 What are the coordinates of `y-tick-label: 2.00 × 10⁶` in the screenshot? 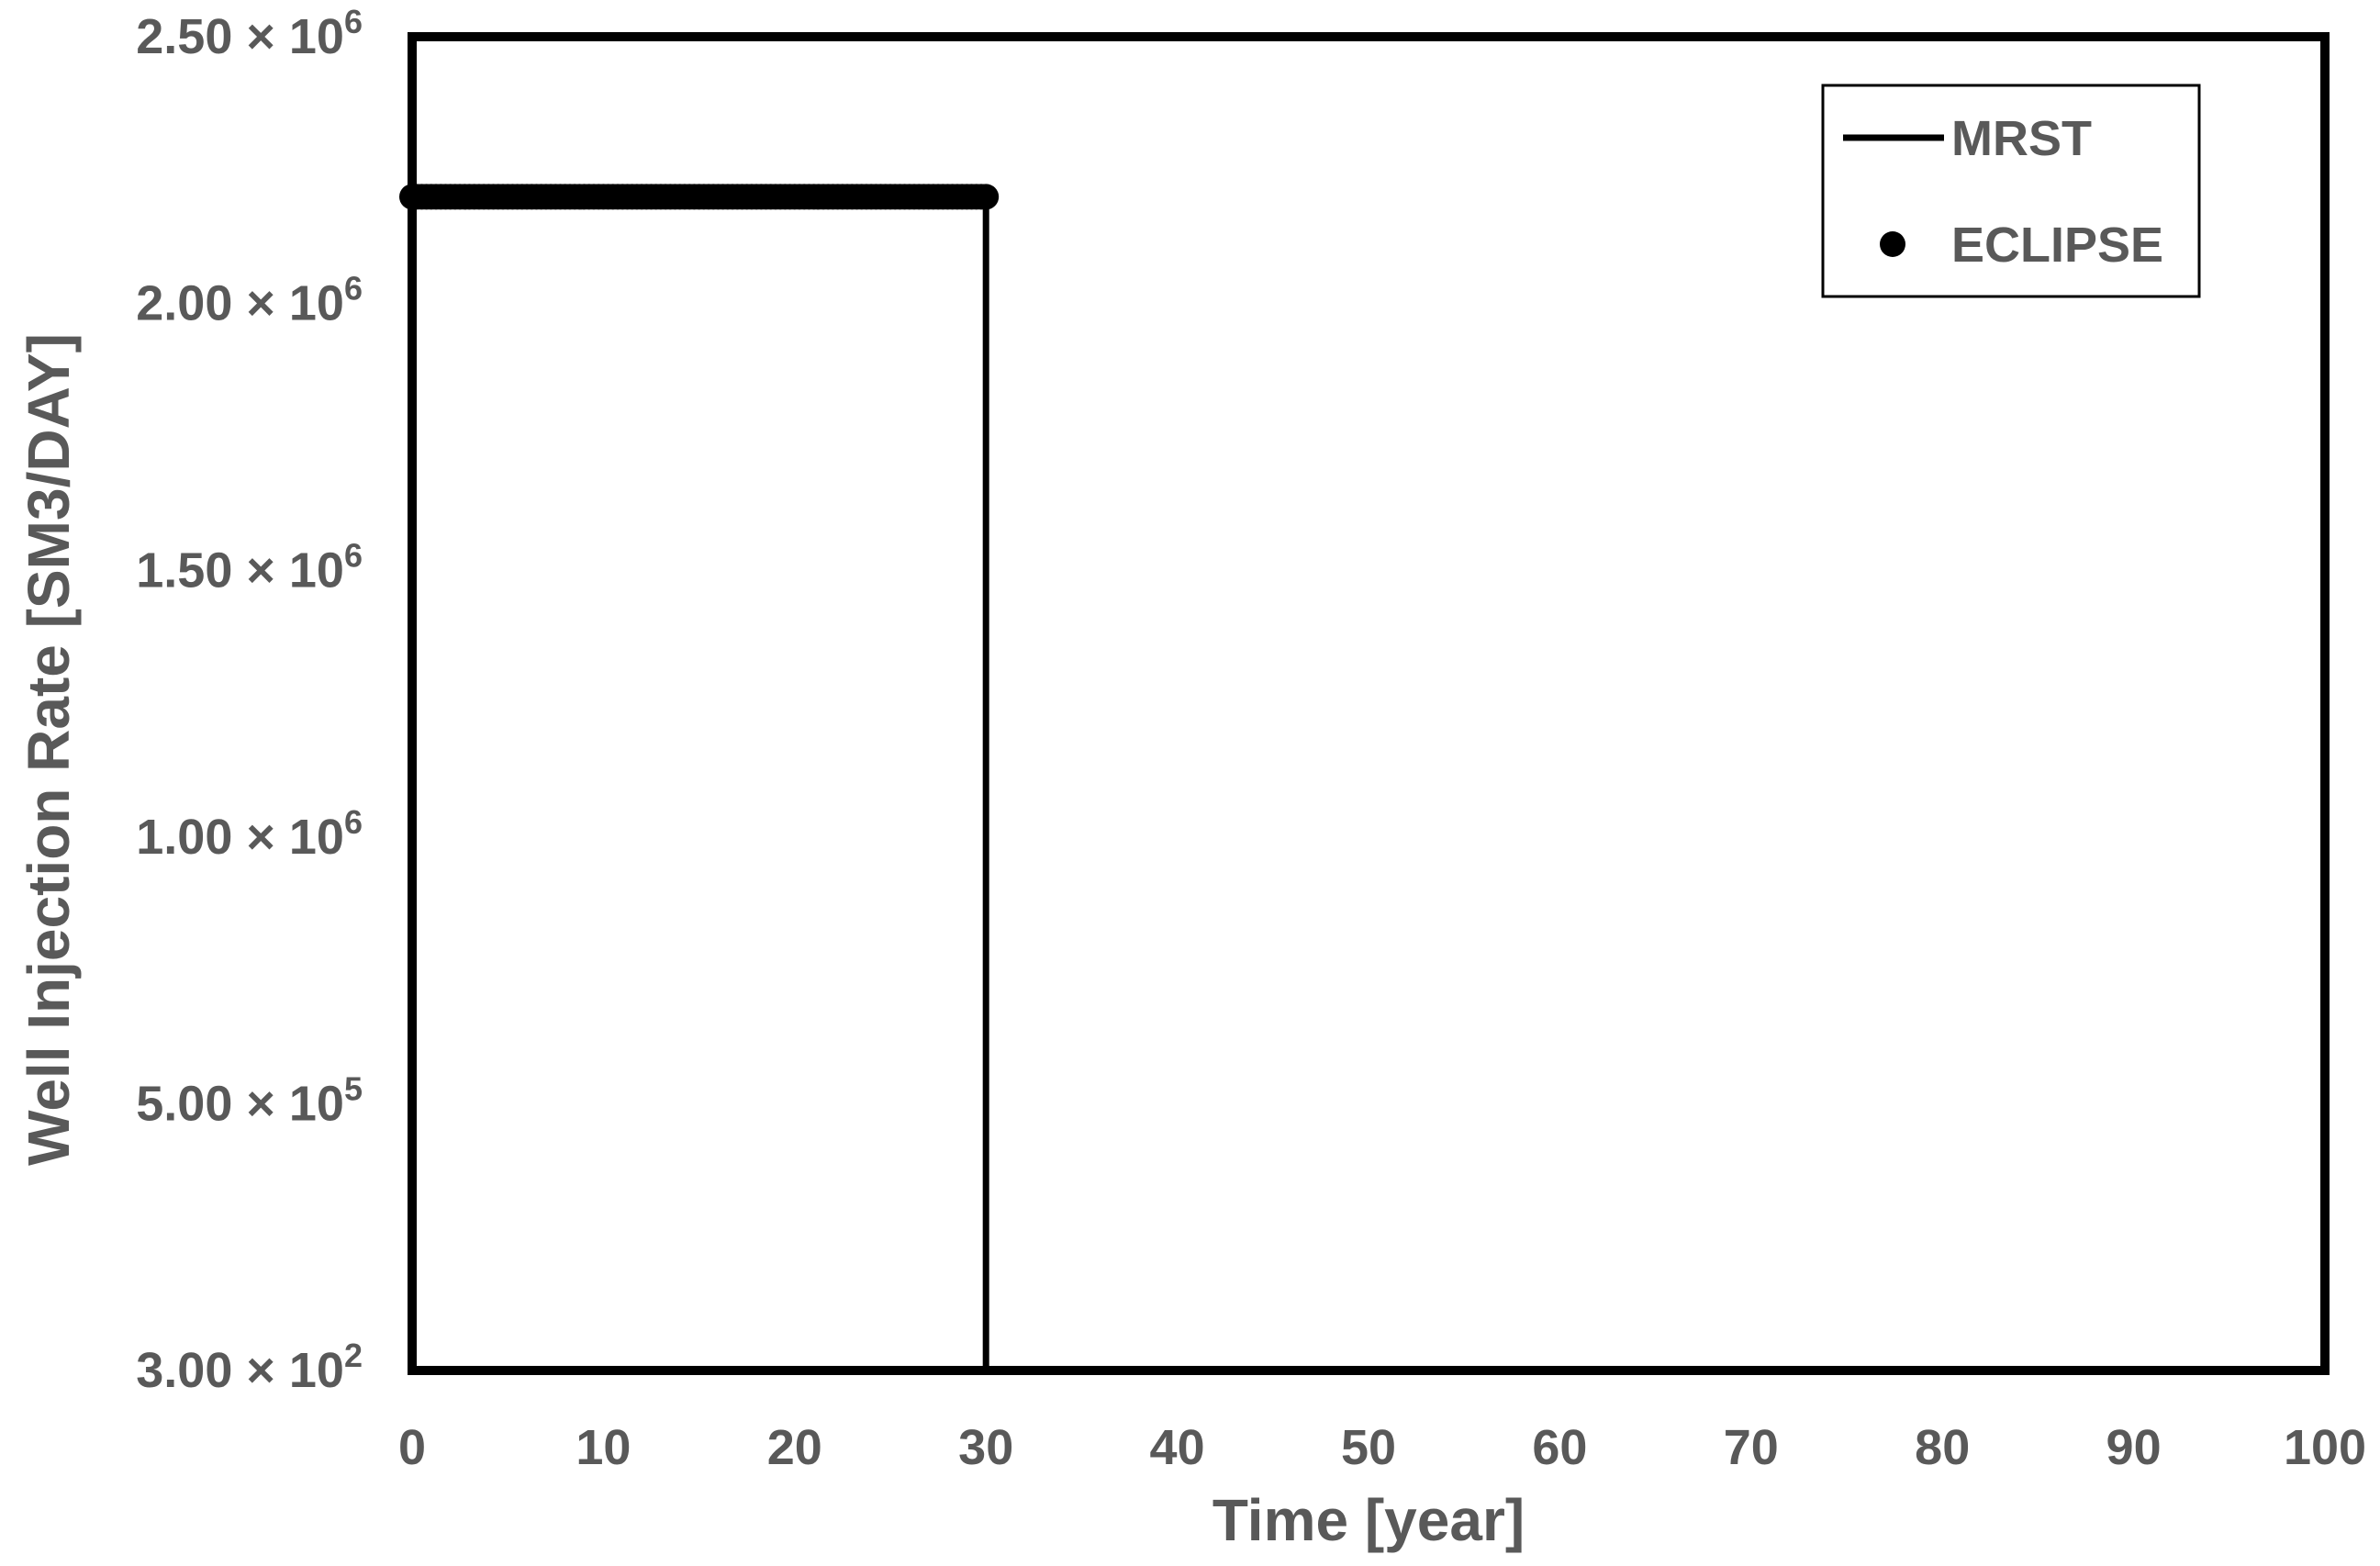 It's located at (249, 300).